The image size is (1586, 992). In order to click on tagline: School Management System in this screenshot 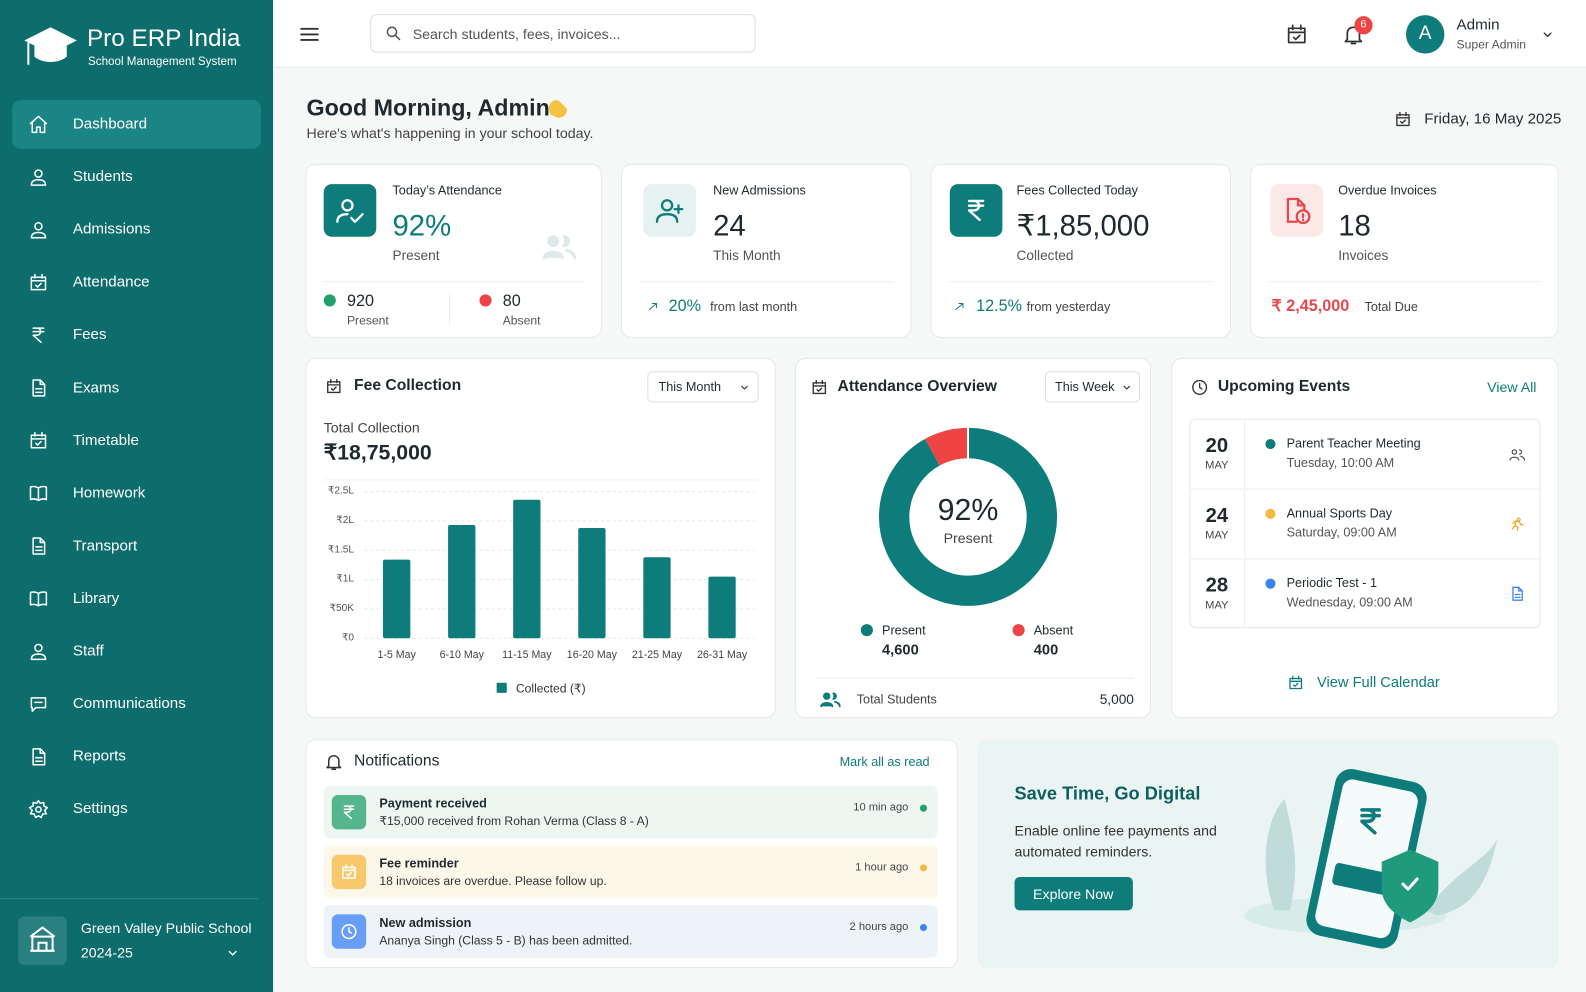, I will do `click(162, 61)`.